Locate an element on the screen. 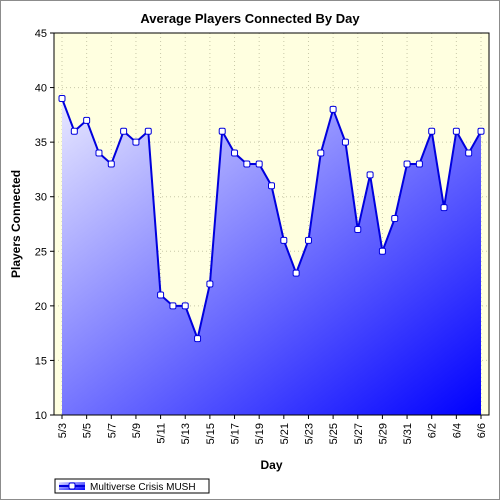 This screenshot has width=500, height=504. legend: Multiverse Crisis MUSH is located at coordinates (132, 486).